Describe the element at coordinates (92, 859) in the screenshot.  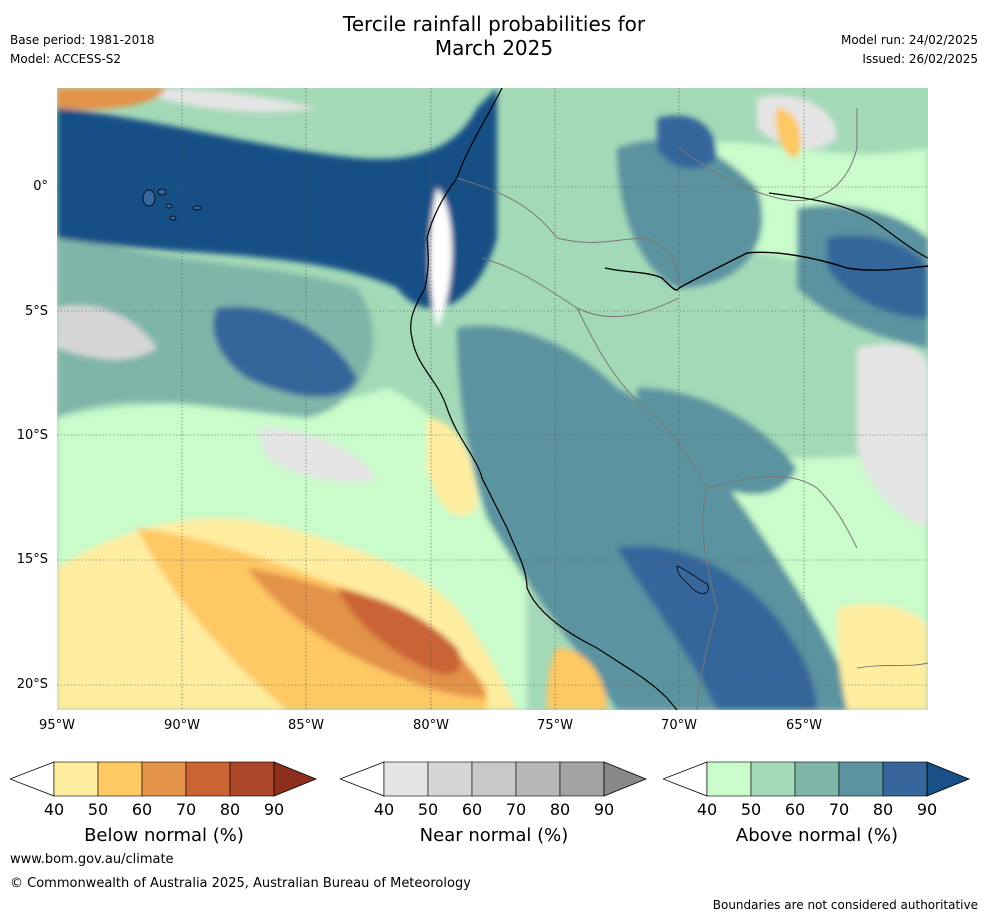
I see `footer-url: www.bom.gov.au/climate` at that location.